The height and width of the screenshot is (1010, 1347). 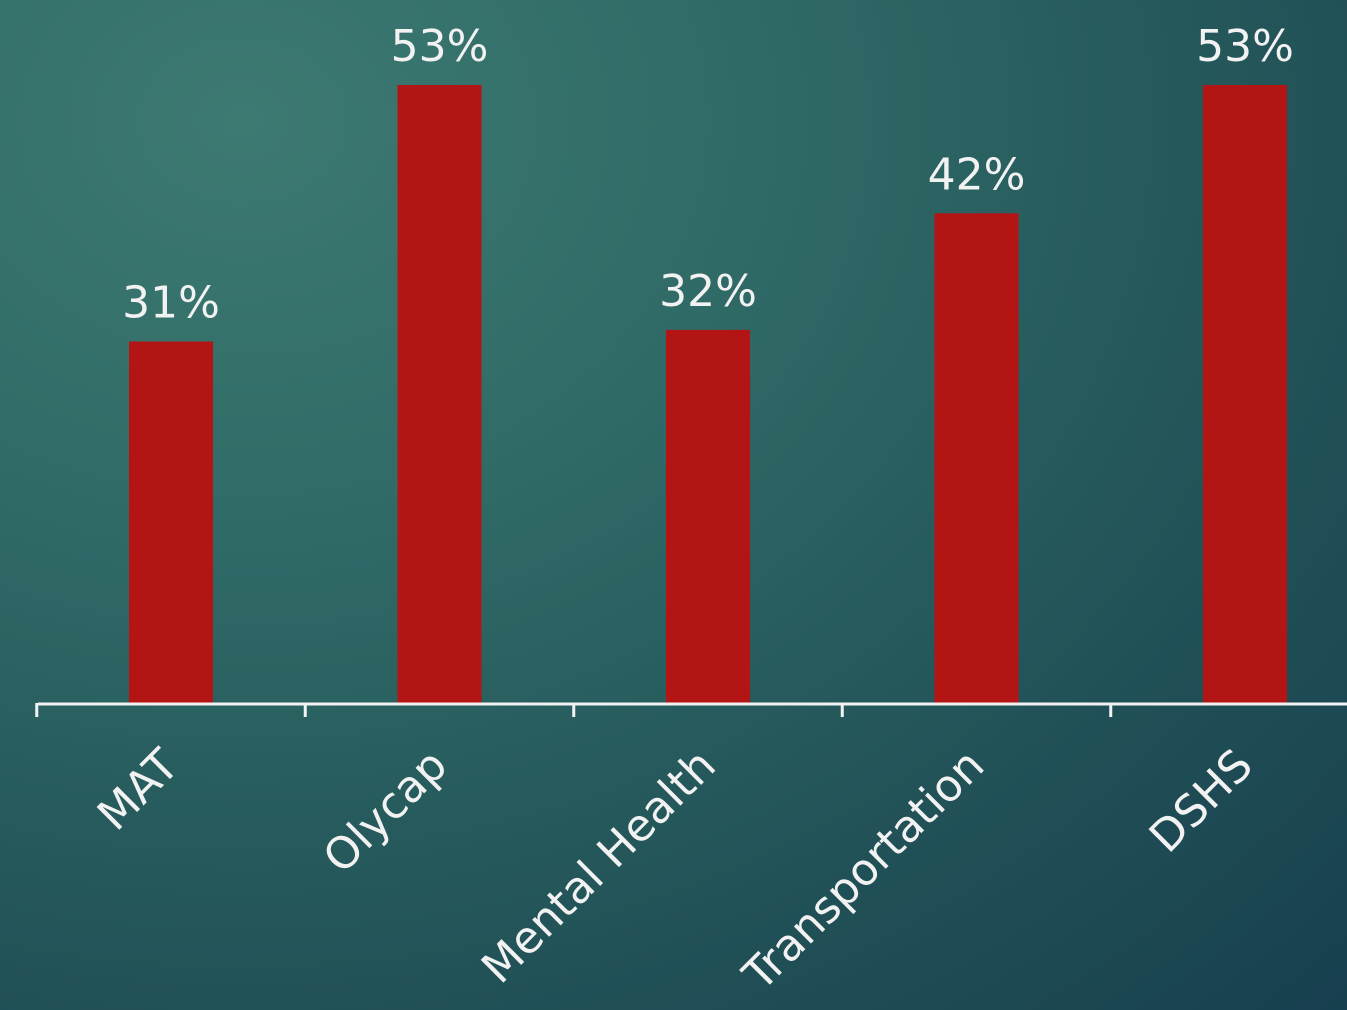 What do you see at coordinates (171, 522) in the screenshot?
I see `bar-mat` at bounding box center [171, 522].